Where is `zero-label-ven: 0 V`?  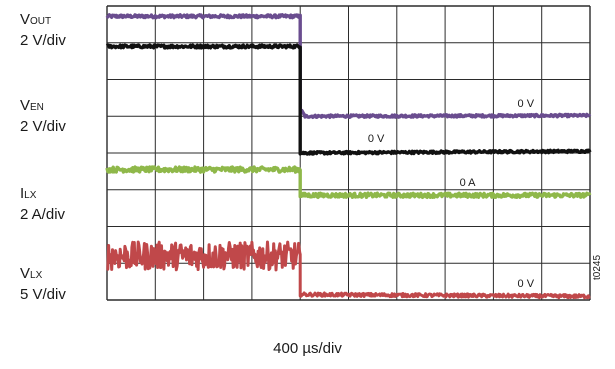
zero-label-ven: 0 V is located at coordinates (376, 139).